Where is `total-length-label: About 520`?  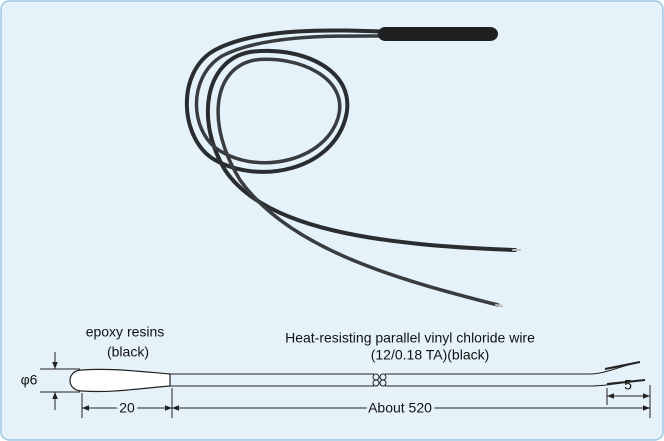
total-length-label: About 520 is located at coordinates (400, 408).